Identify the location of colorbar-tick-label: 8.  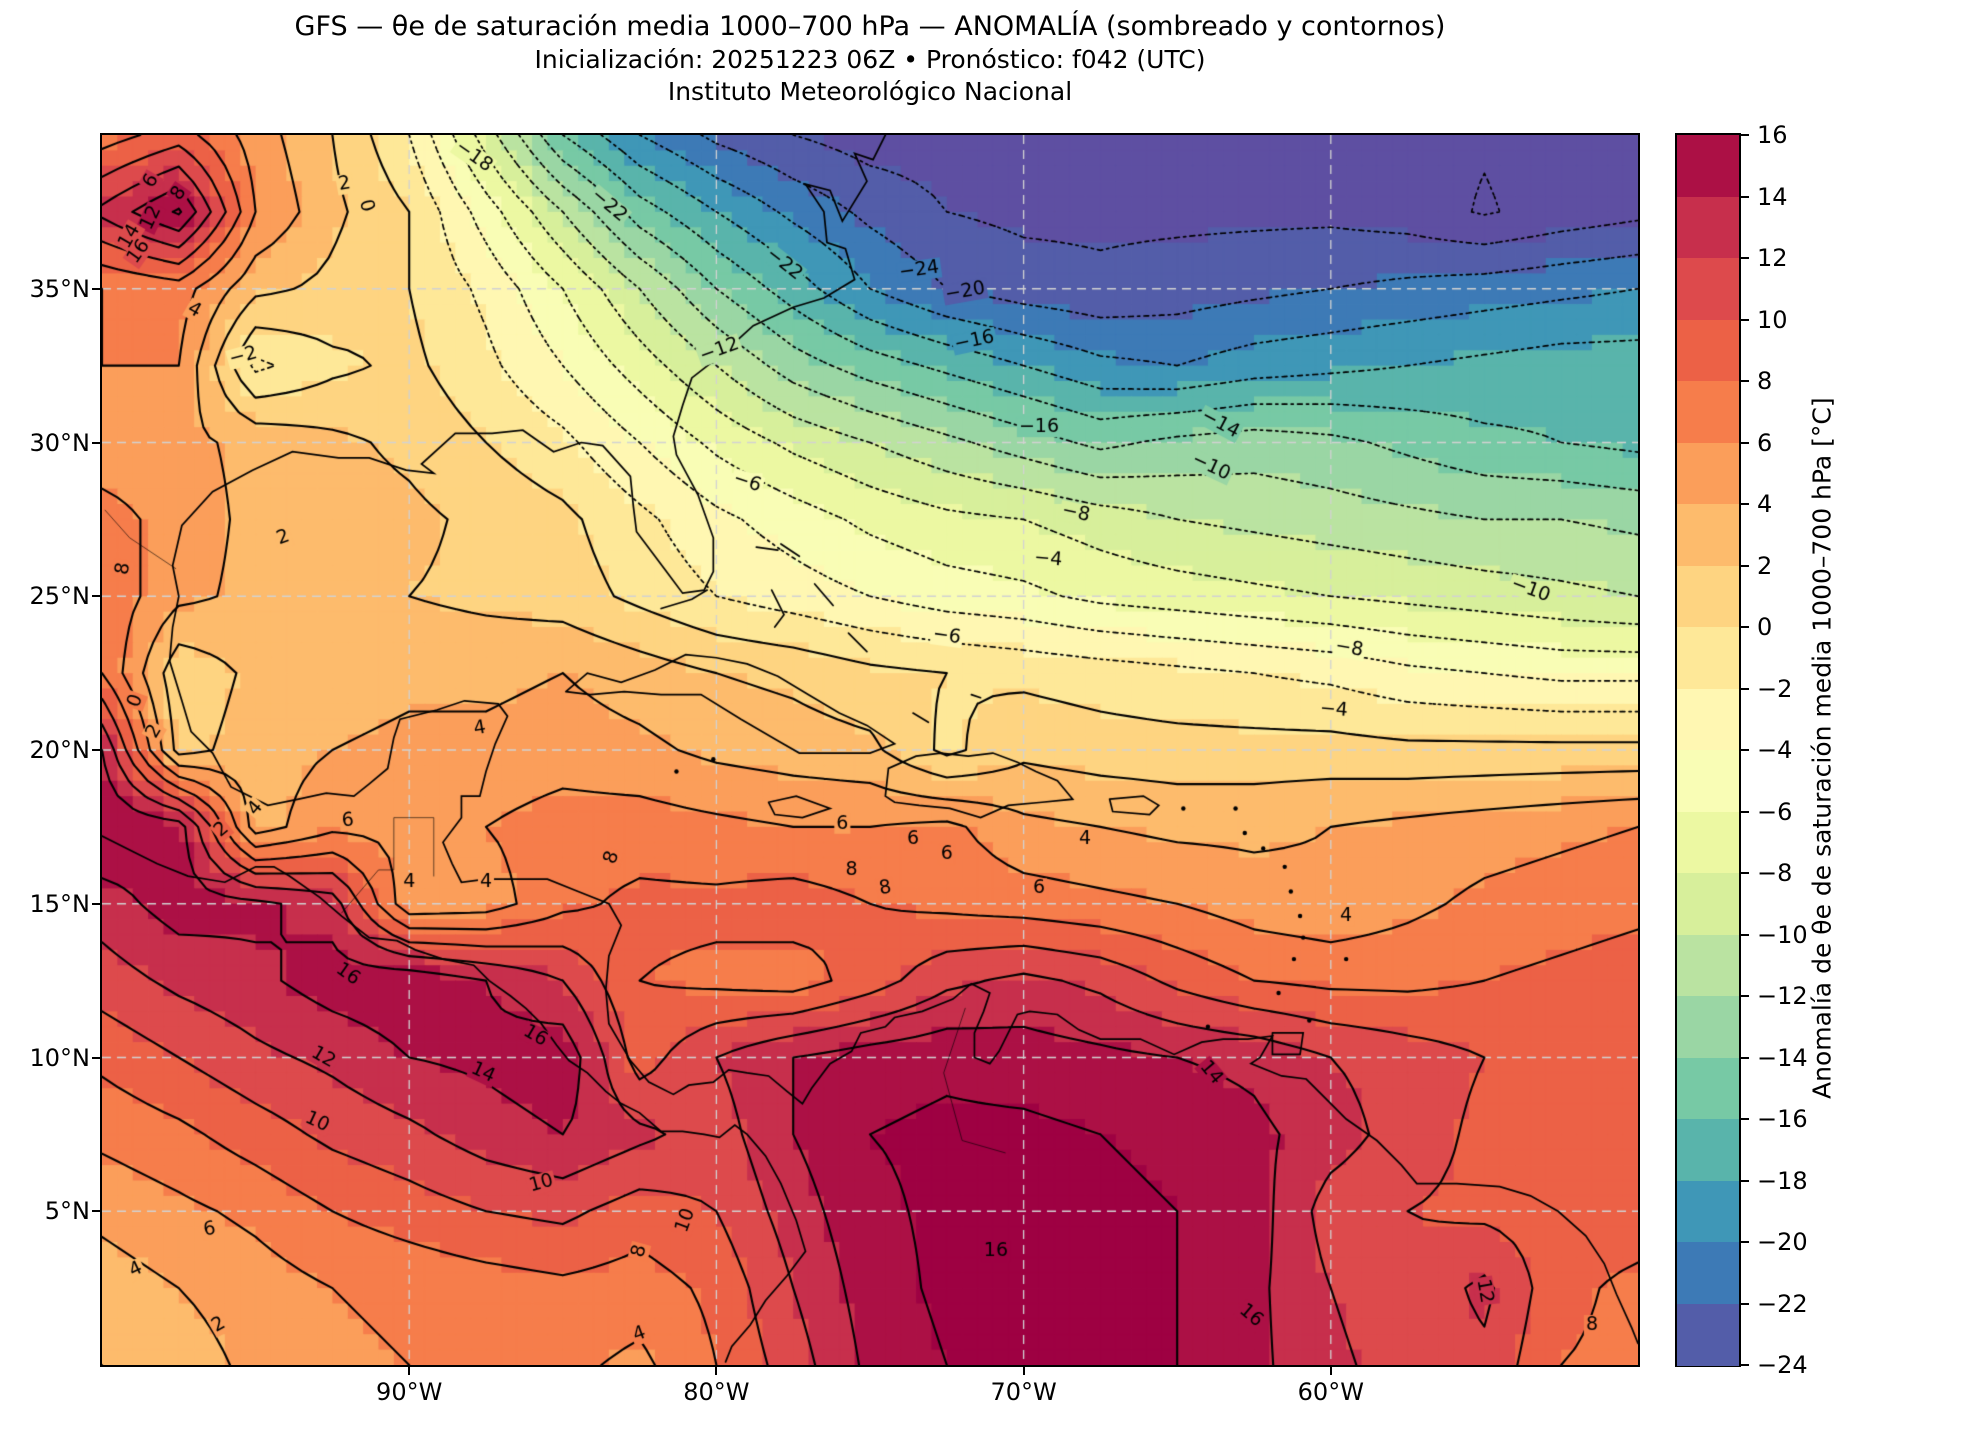
(1765, 381).